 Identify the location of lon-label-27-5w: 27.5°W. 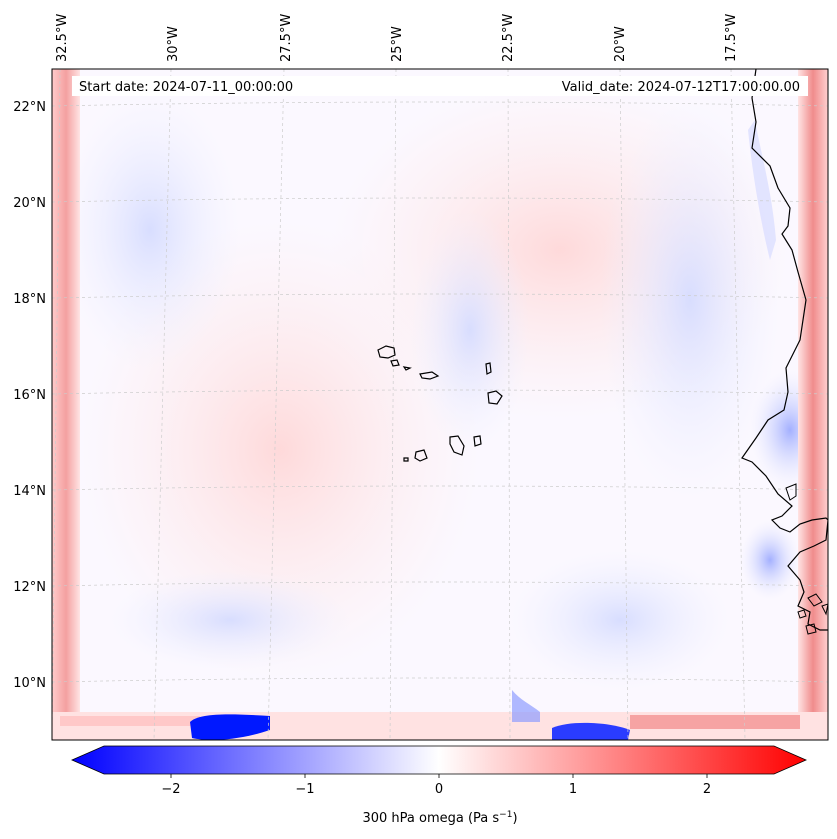
(286, 38).